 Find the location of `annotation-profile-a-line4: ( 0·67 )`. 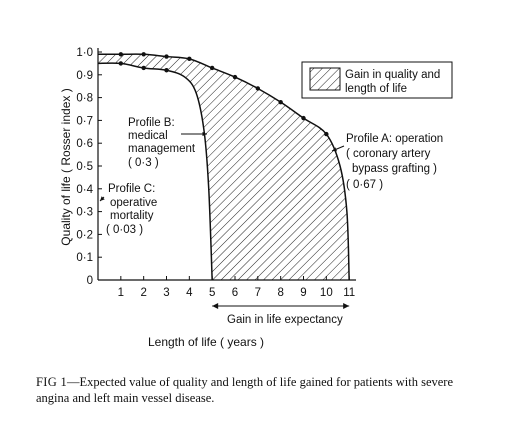

annotation-profile-a-line4: ( 0·67 ) is located at coordinates (364, 185).